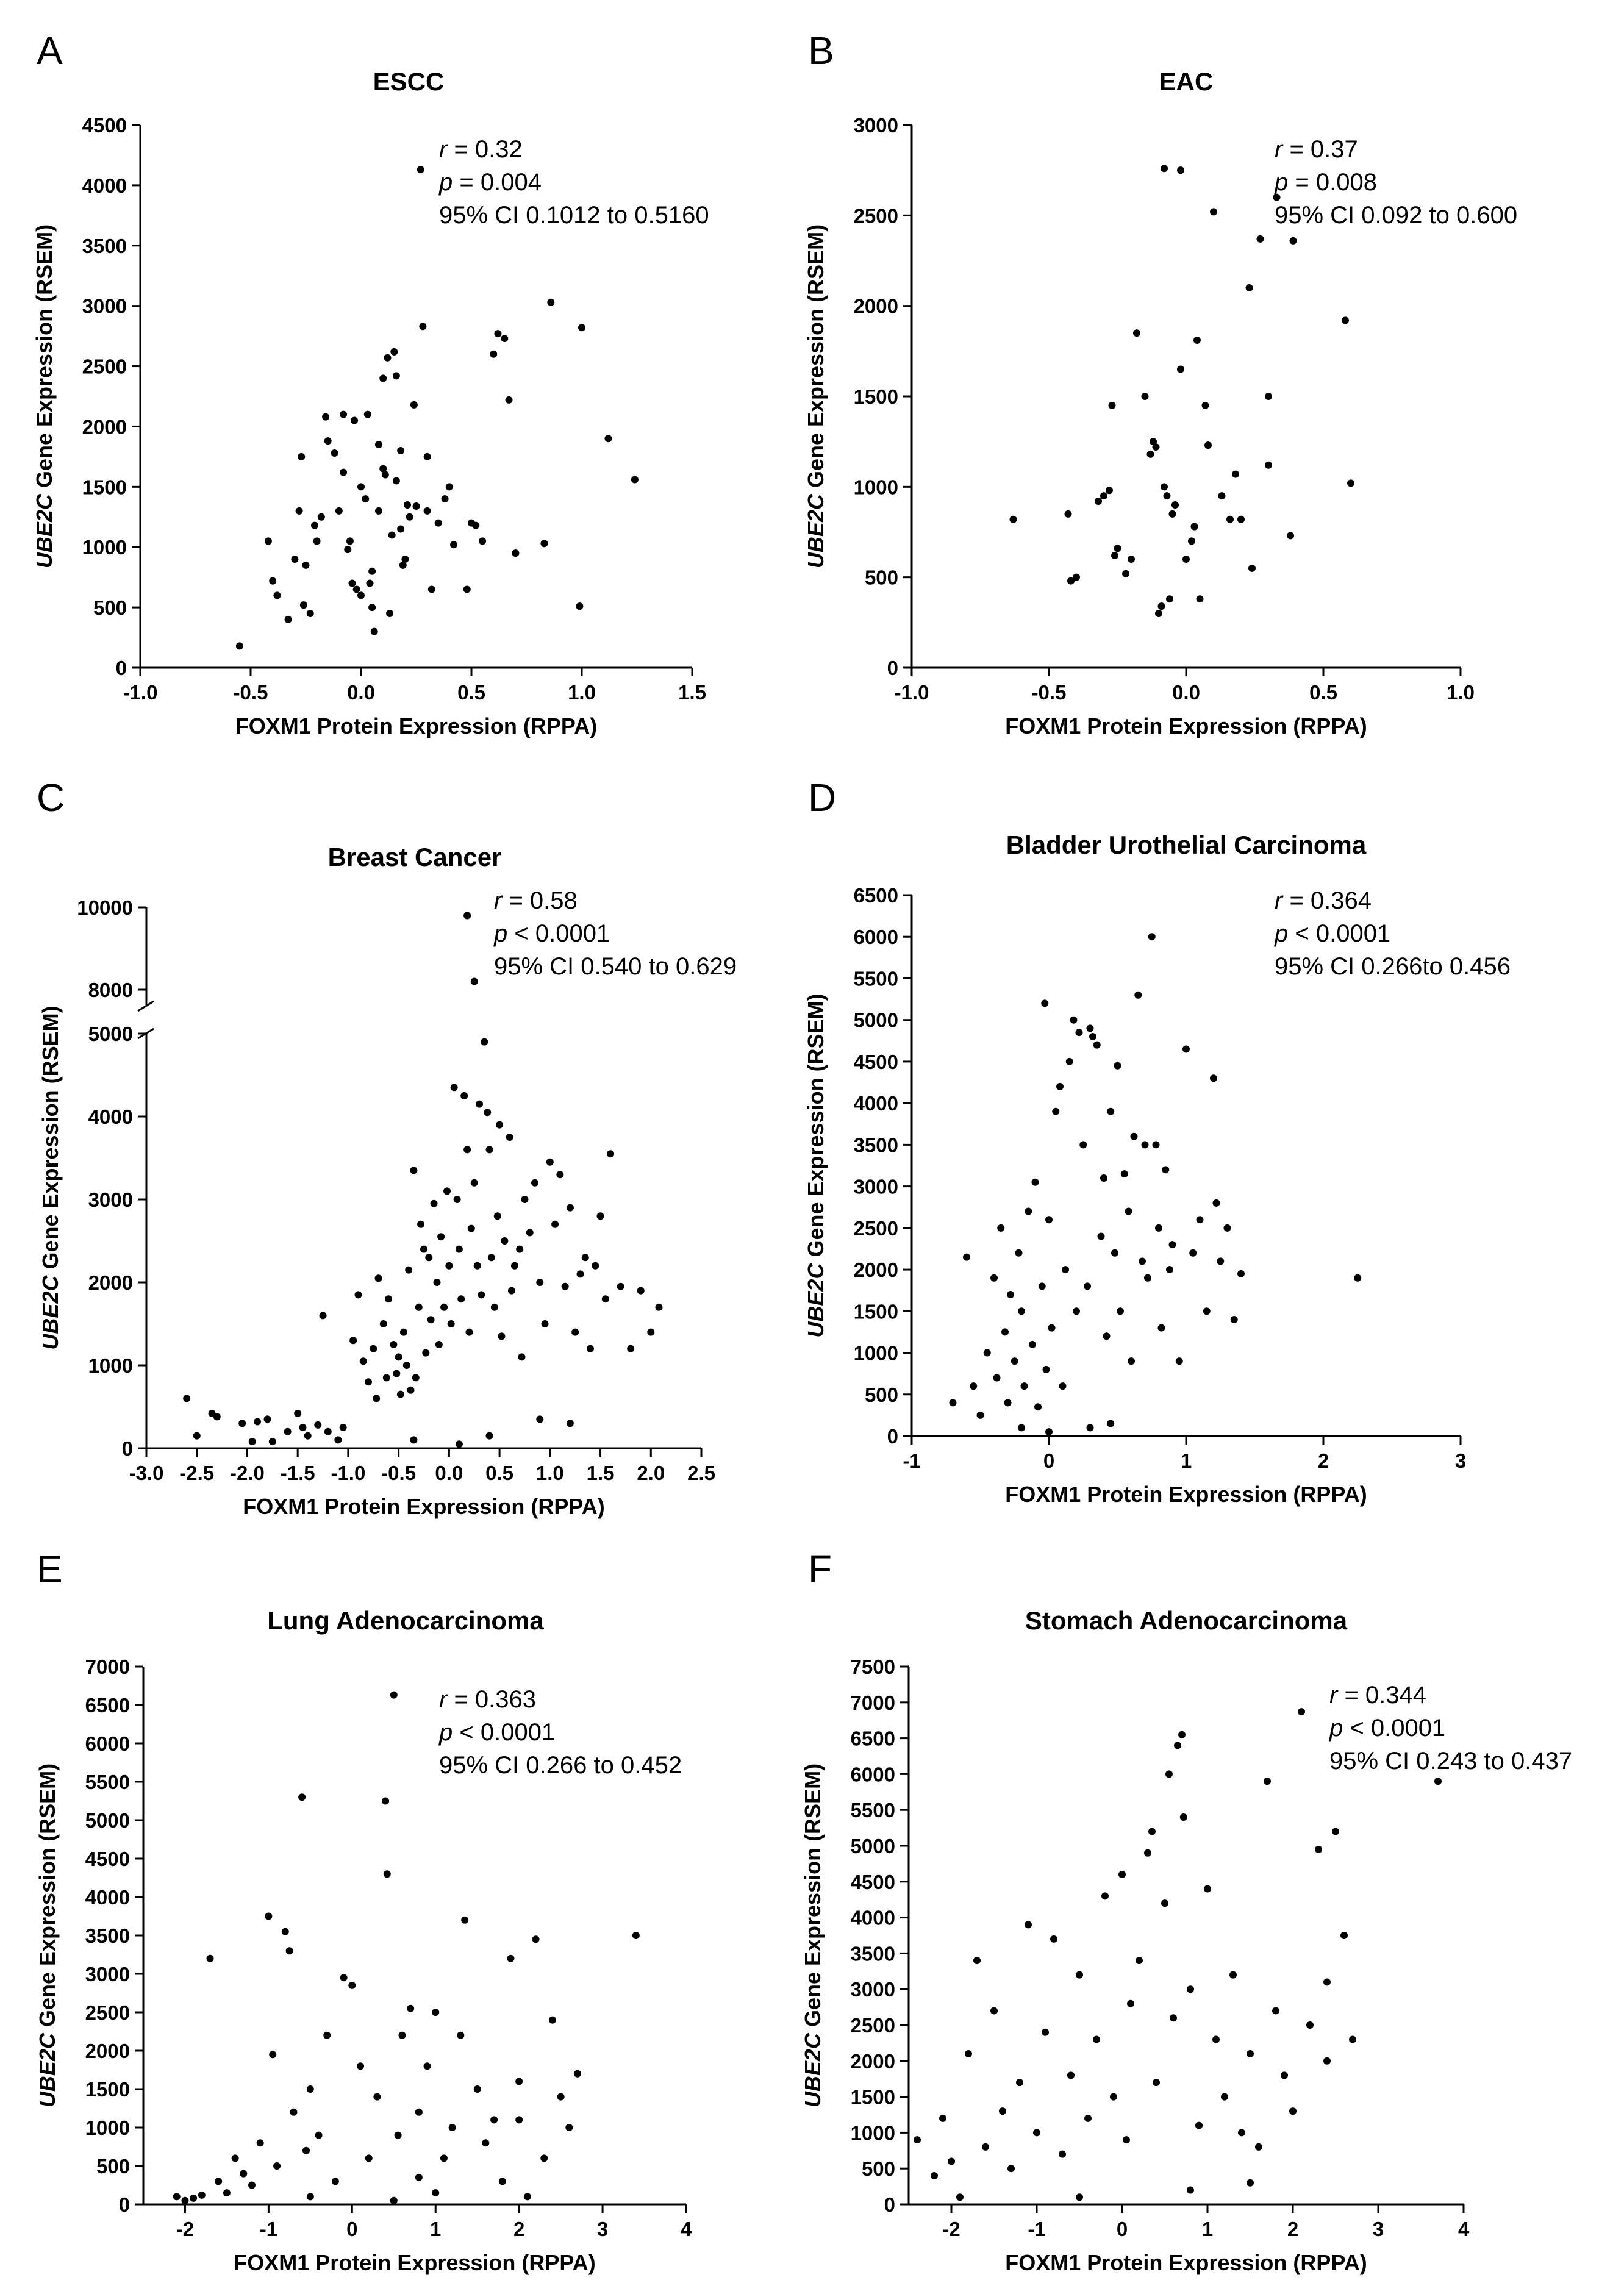 The width and height of the screenshot is (1624, 2294). I want to click on panel-label: E, so click(50, 1569).